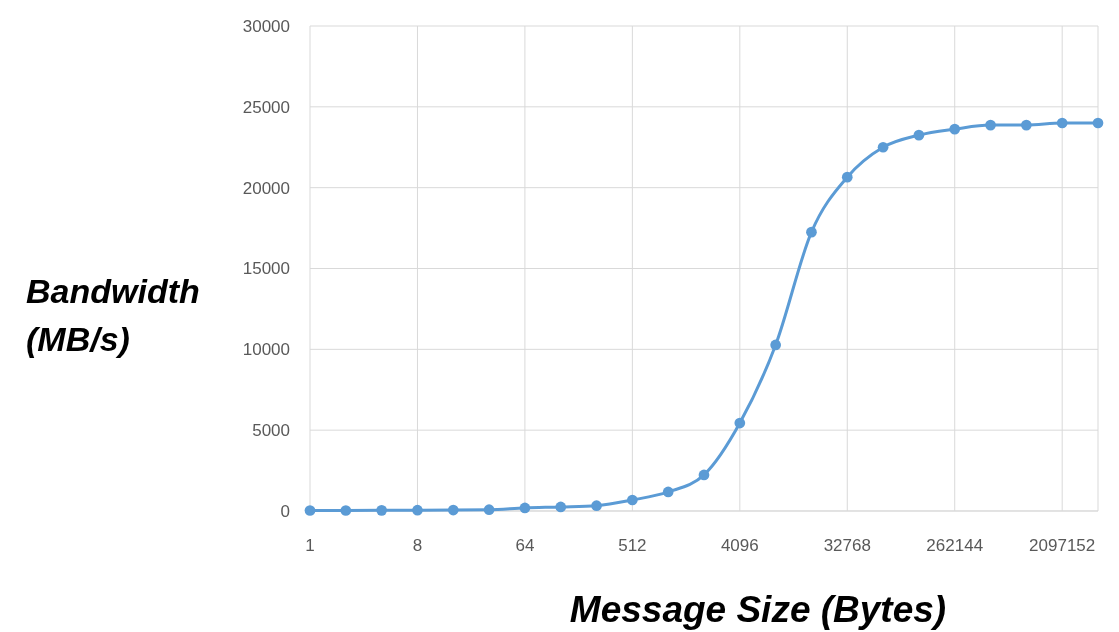 This screenshot has width=1119, height=632. I want to click on x-tick-label: 32768, so click(847, 545).